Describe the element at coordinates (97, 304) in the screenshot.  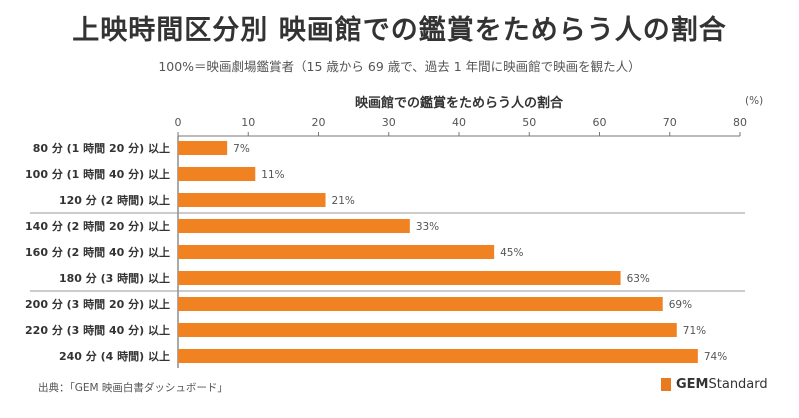
I see `category-label: 200 分 (3 時間 20 分) 以上` at that location.